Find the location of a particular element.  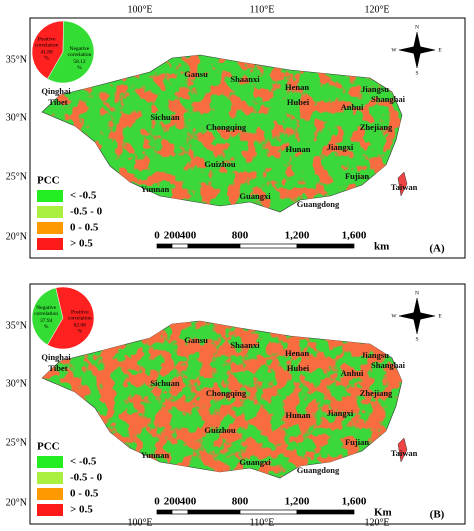

pie-value: 41.88 is located at coordinates (46, 53).